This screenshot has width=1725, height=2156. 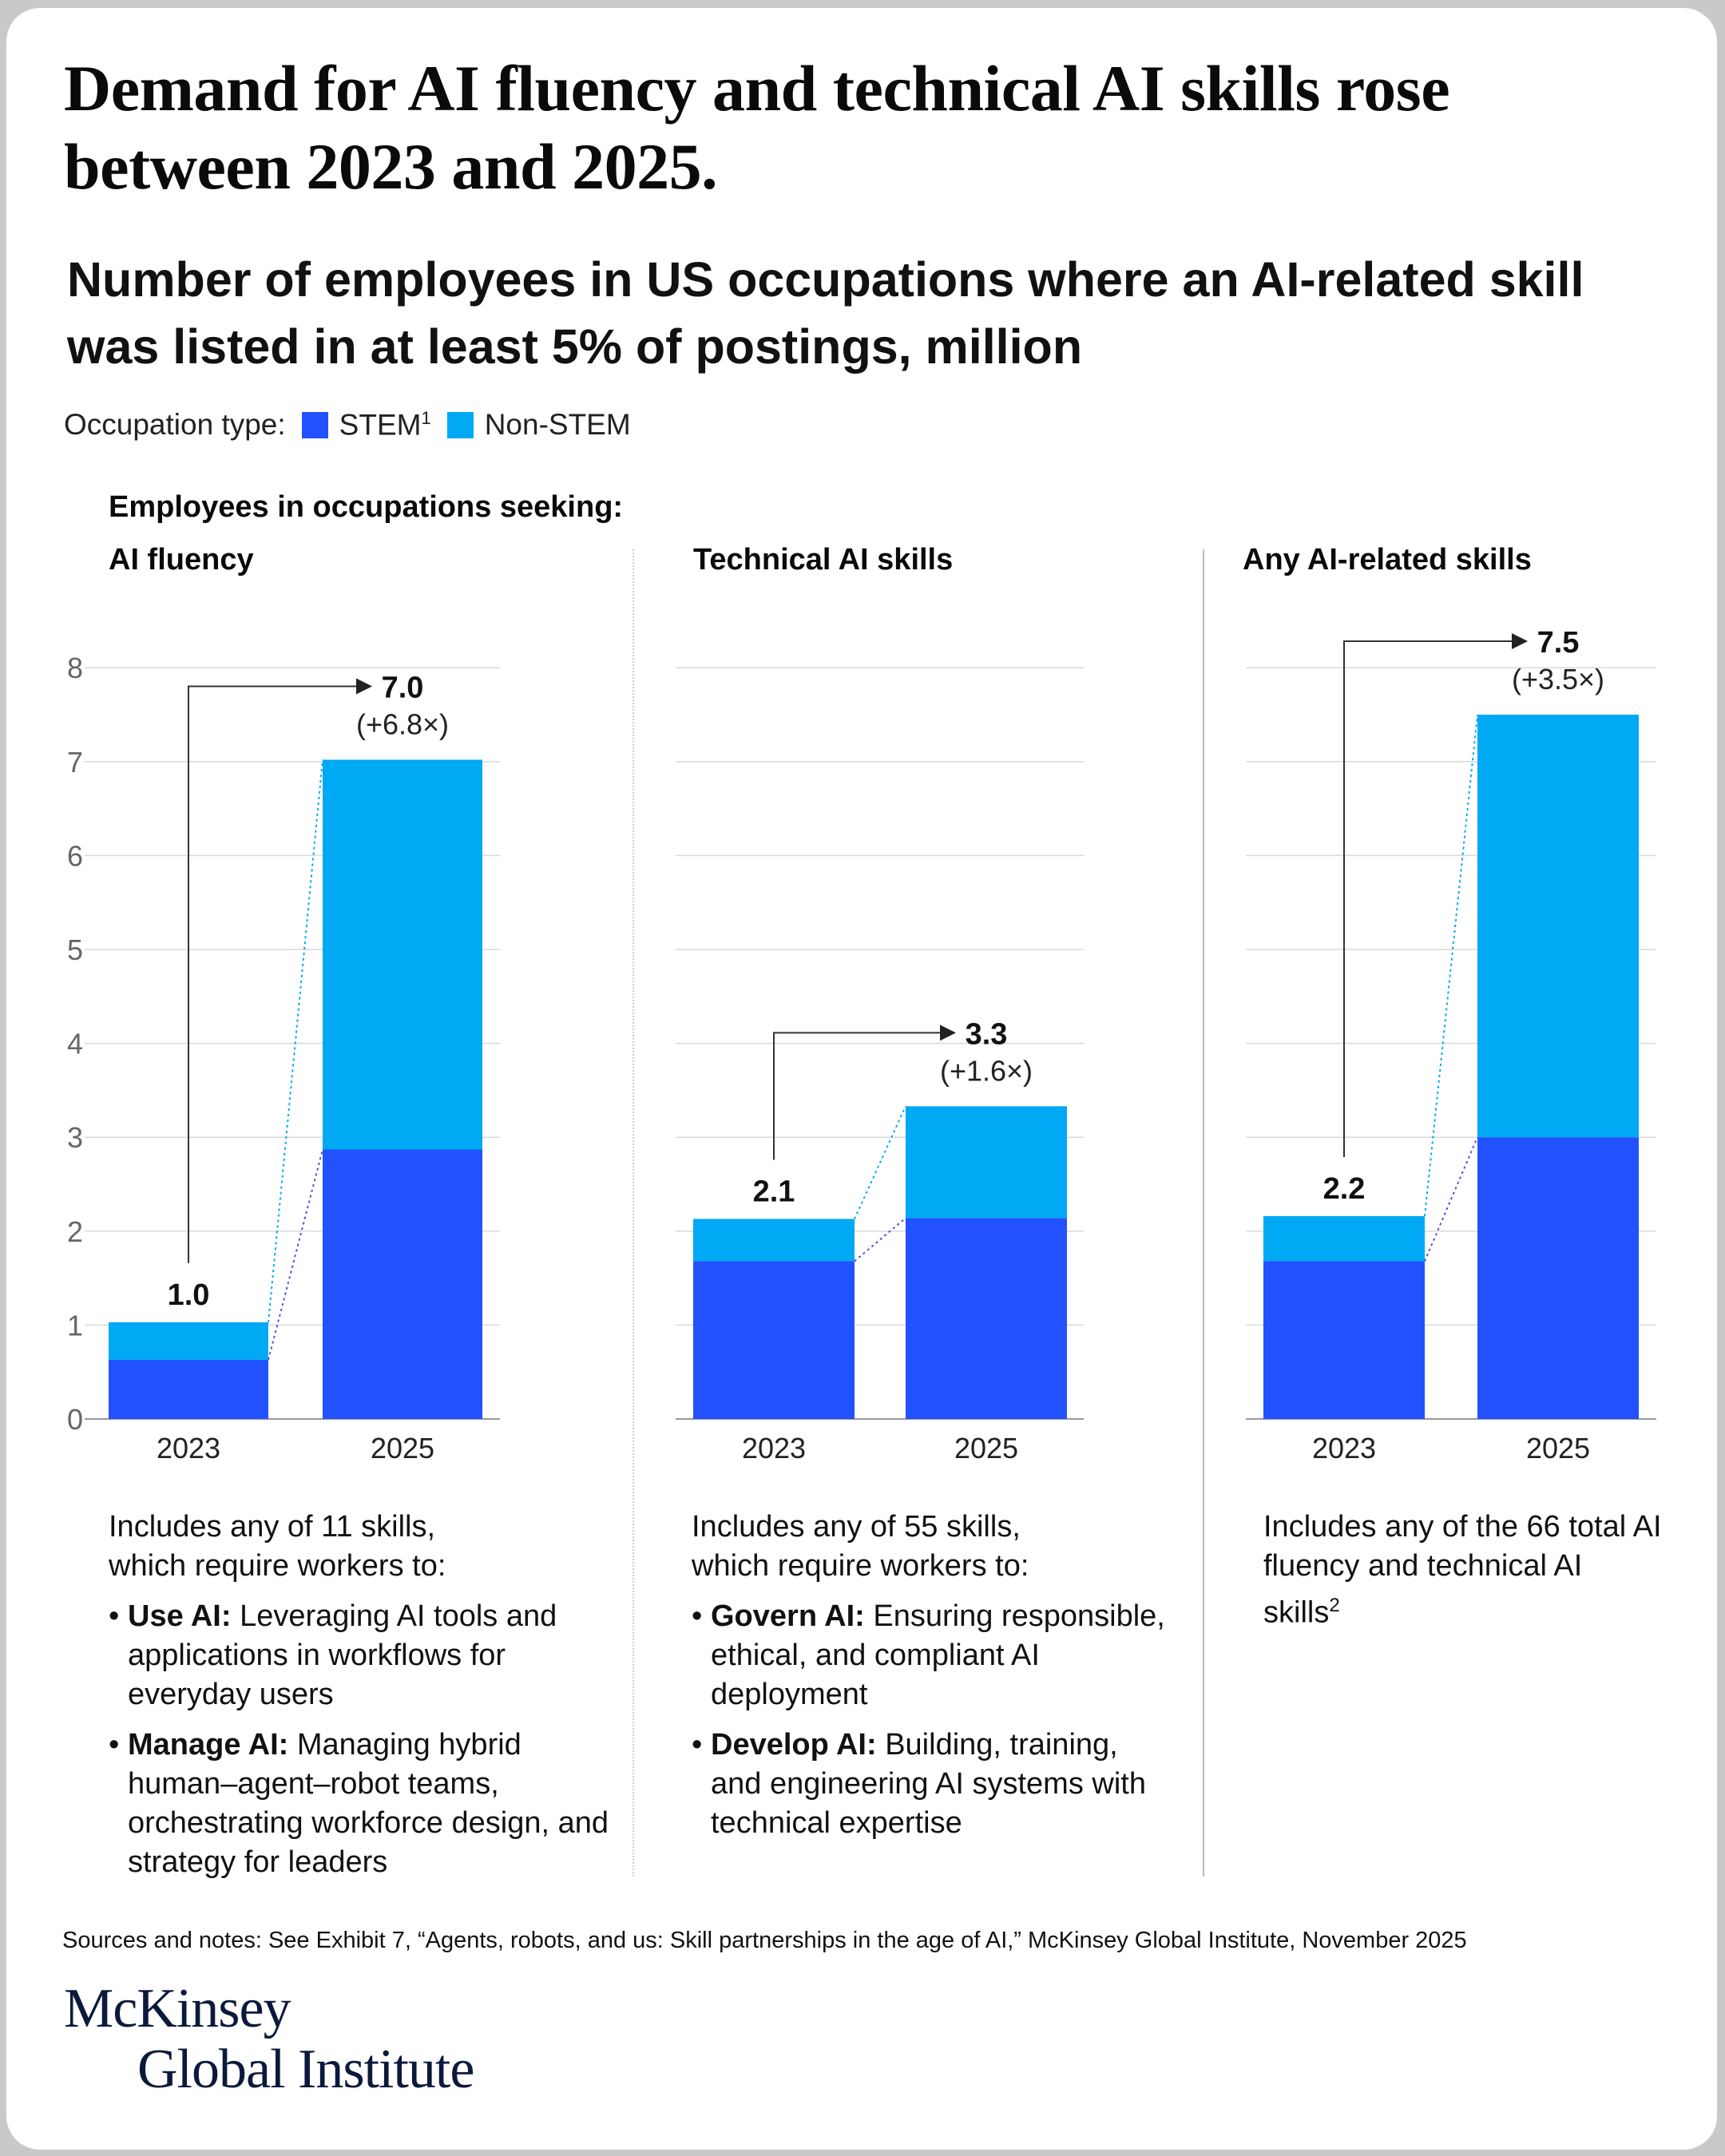 What do you see at coordinates (75, 949) in the screenshot?
I see `y-tick-label: 5` at bounding box center [75, 949].